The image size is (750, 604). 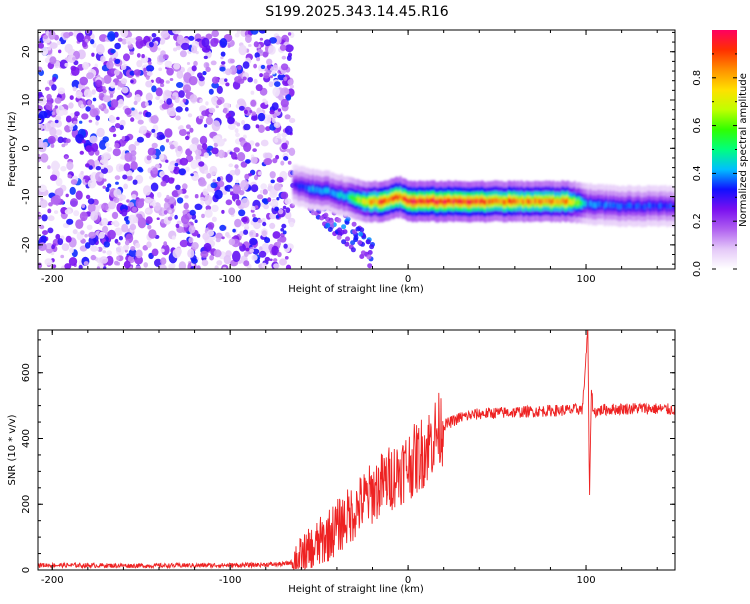 I want to click on snr-y-tick-label: 0, so click(x=26, y=570).